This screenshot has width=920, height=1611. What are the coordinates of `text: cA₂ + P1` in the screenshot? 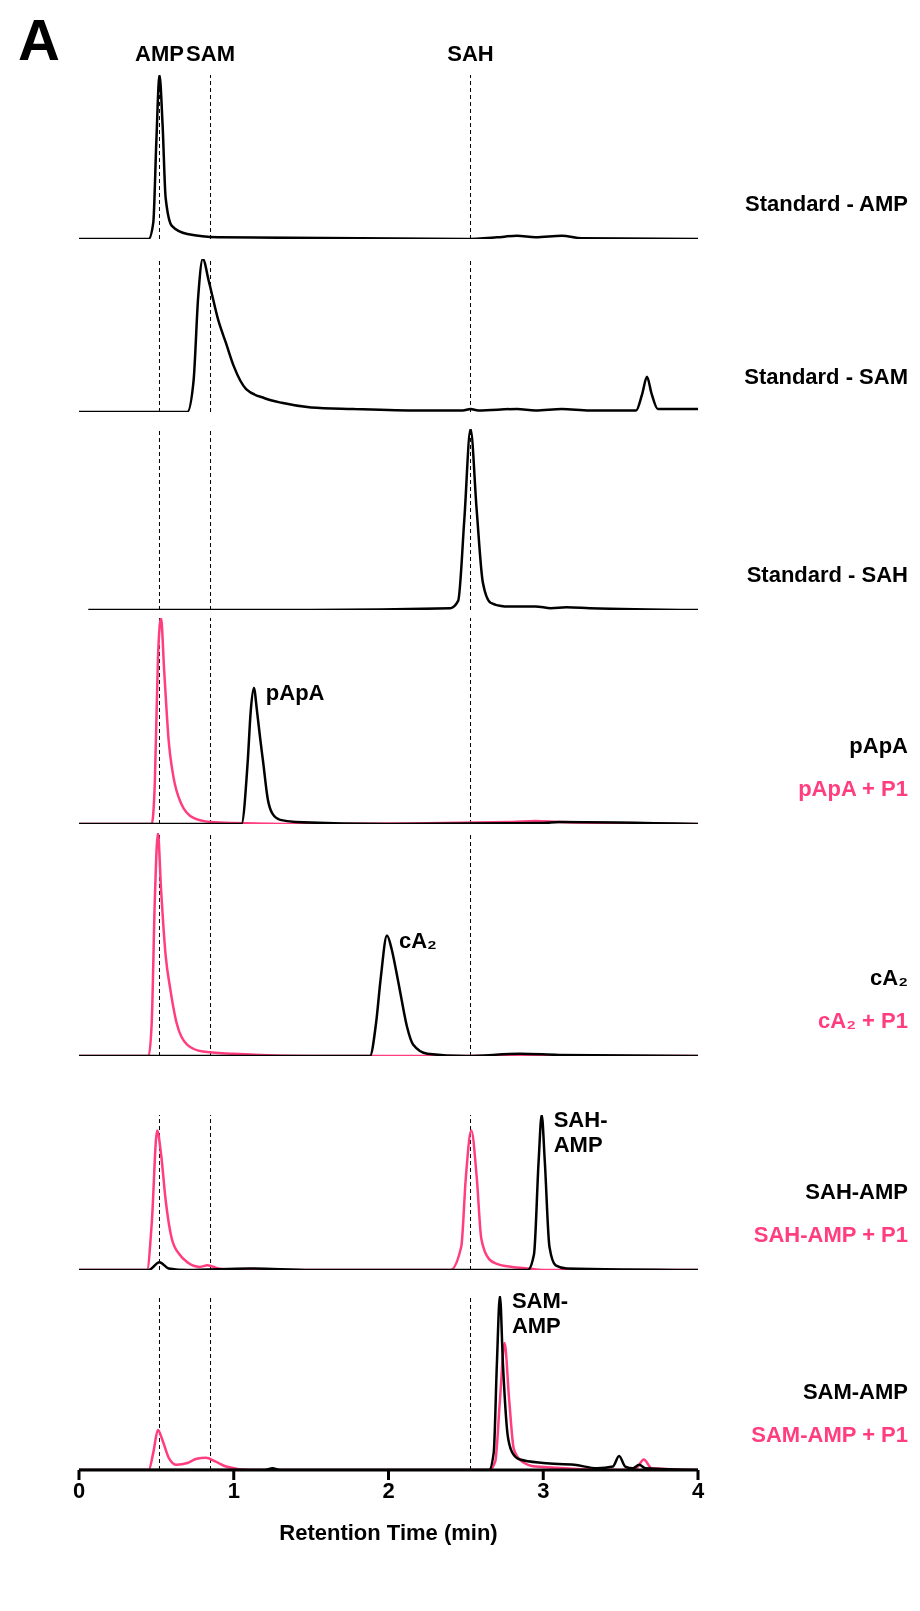 It's located at (863, 1021).